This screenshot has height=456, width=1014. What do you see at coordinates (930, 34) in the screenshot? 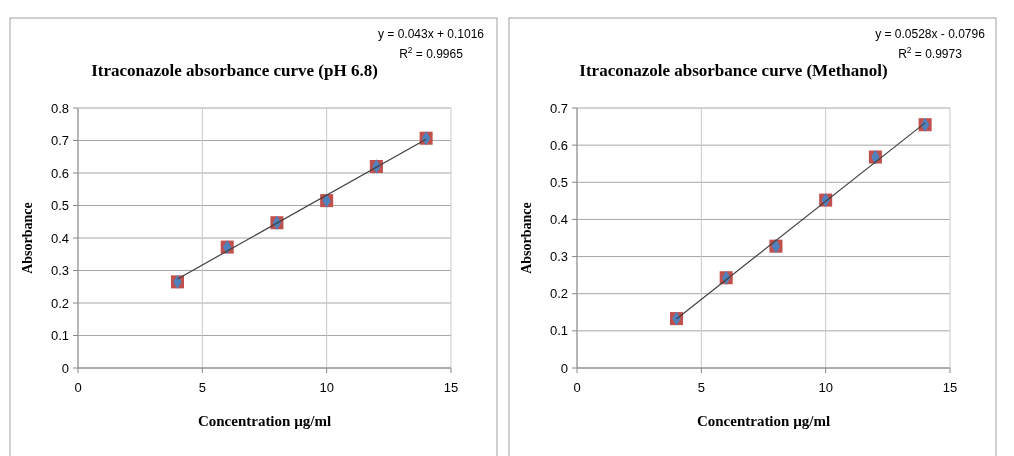
I see `text: y = 0.0528x - 0.0796` at bounding box center [930, 34].